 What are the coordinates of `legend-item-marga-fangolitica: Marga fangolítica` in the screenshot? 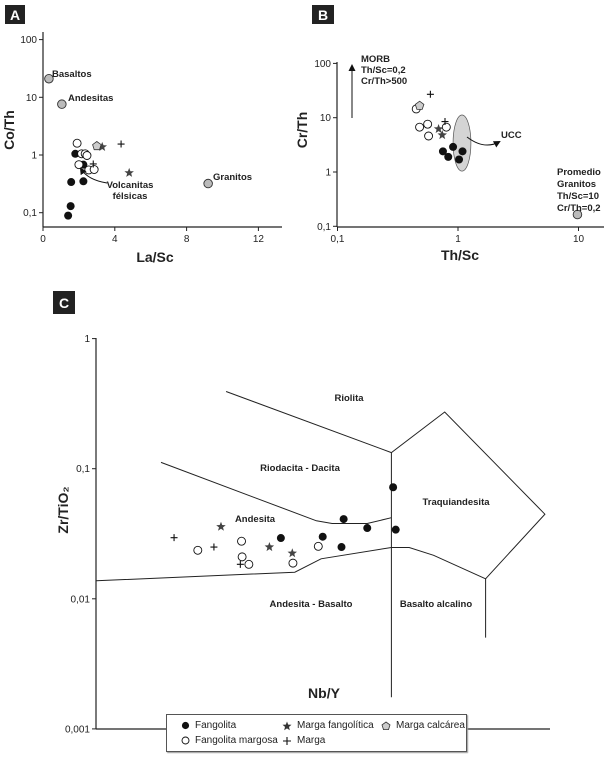 It's located at (328, 725).